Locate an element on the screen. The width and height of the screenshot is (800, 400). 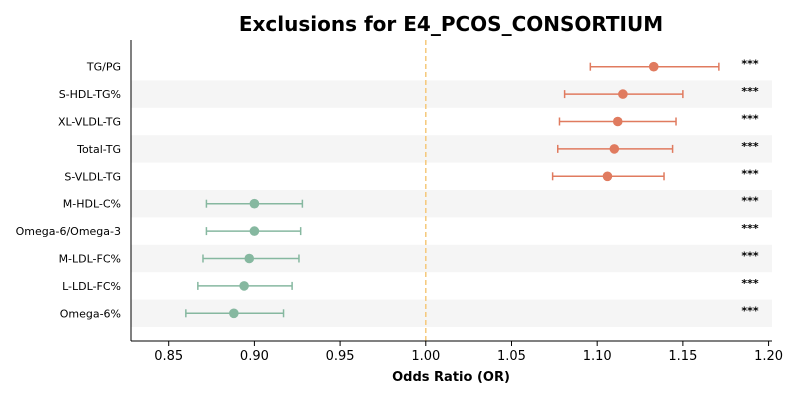
y-tick-label: XL-VLDL-TG is located at coordinates (89, 122).